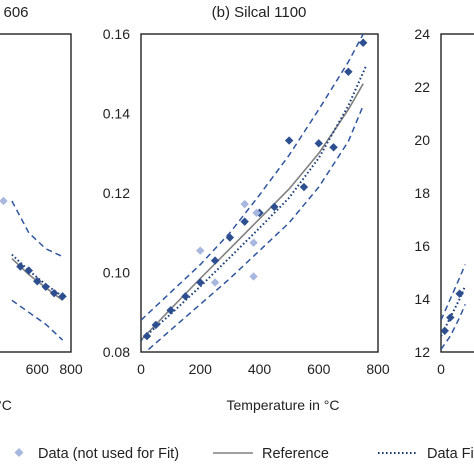 Image resolution: width=474 pixels, height=474 pixels. What do you see at coordinates (295, 454) in the screenshot?
I see `legend-label-reference: Reference` at bounding box center [295, 454].